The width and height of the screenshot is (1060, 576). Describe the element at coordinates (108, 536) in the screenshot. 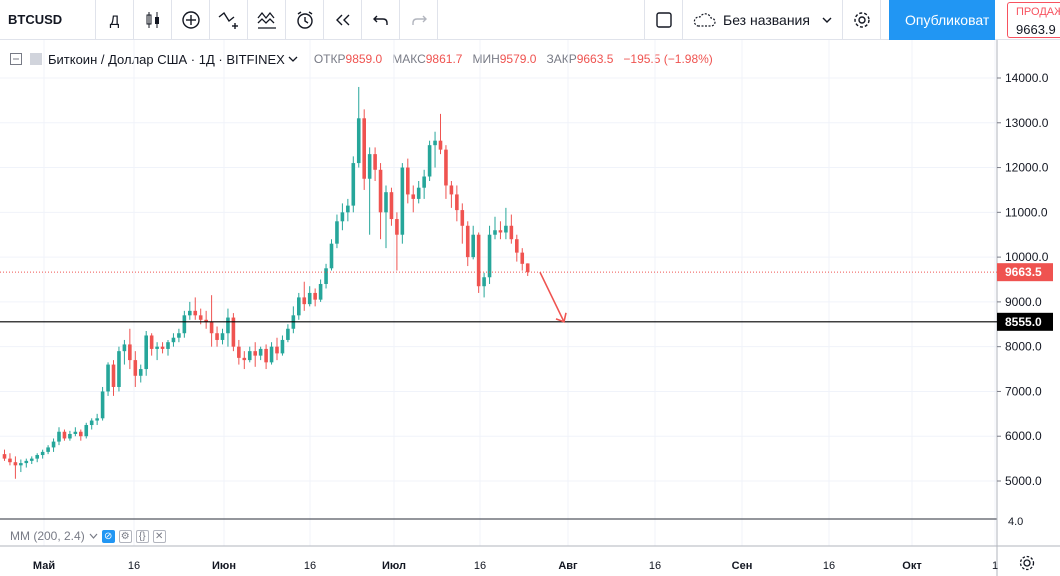

I see `indicator-hide-icon: ⊘` at that location.